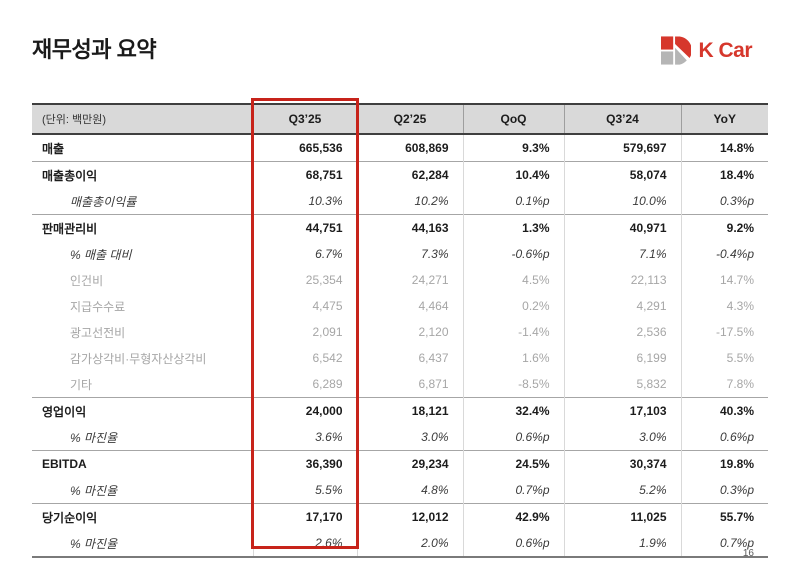 This screenshot has width=800, height=586. I want to click on row-value: 36,390, so click(304, 463).